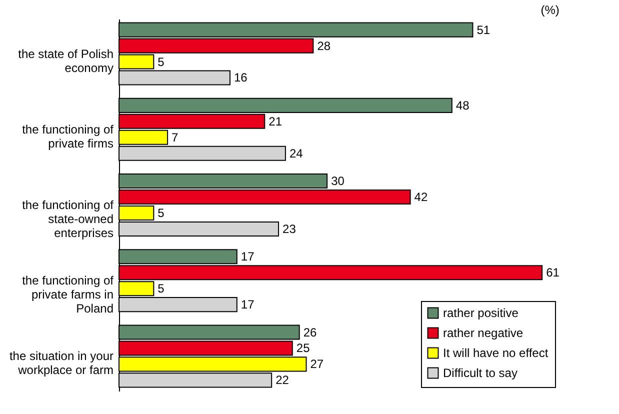 This screenshot has height=414, width=619. What do you see at coordinates (483, 333) in the screenshot?
I see `legend-label: rather negative` at bounding box center [483, 333].